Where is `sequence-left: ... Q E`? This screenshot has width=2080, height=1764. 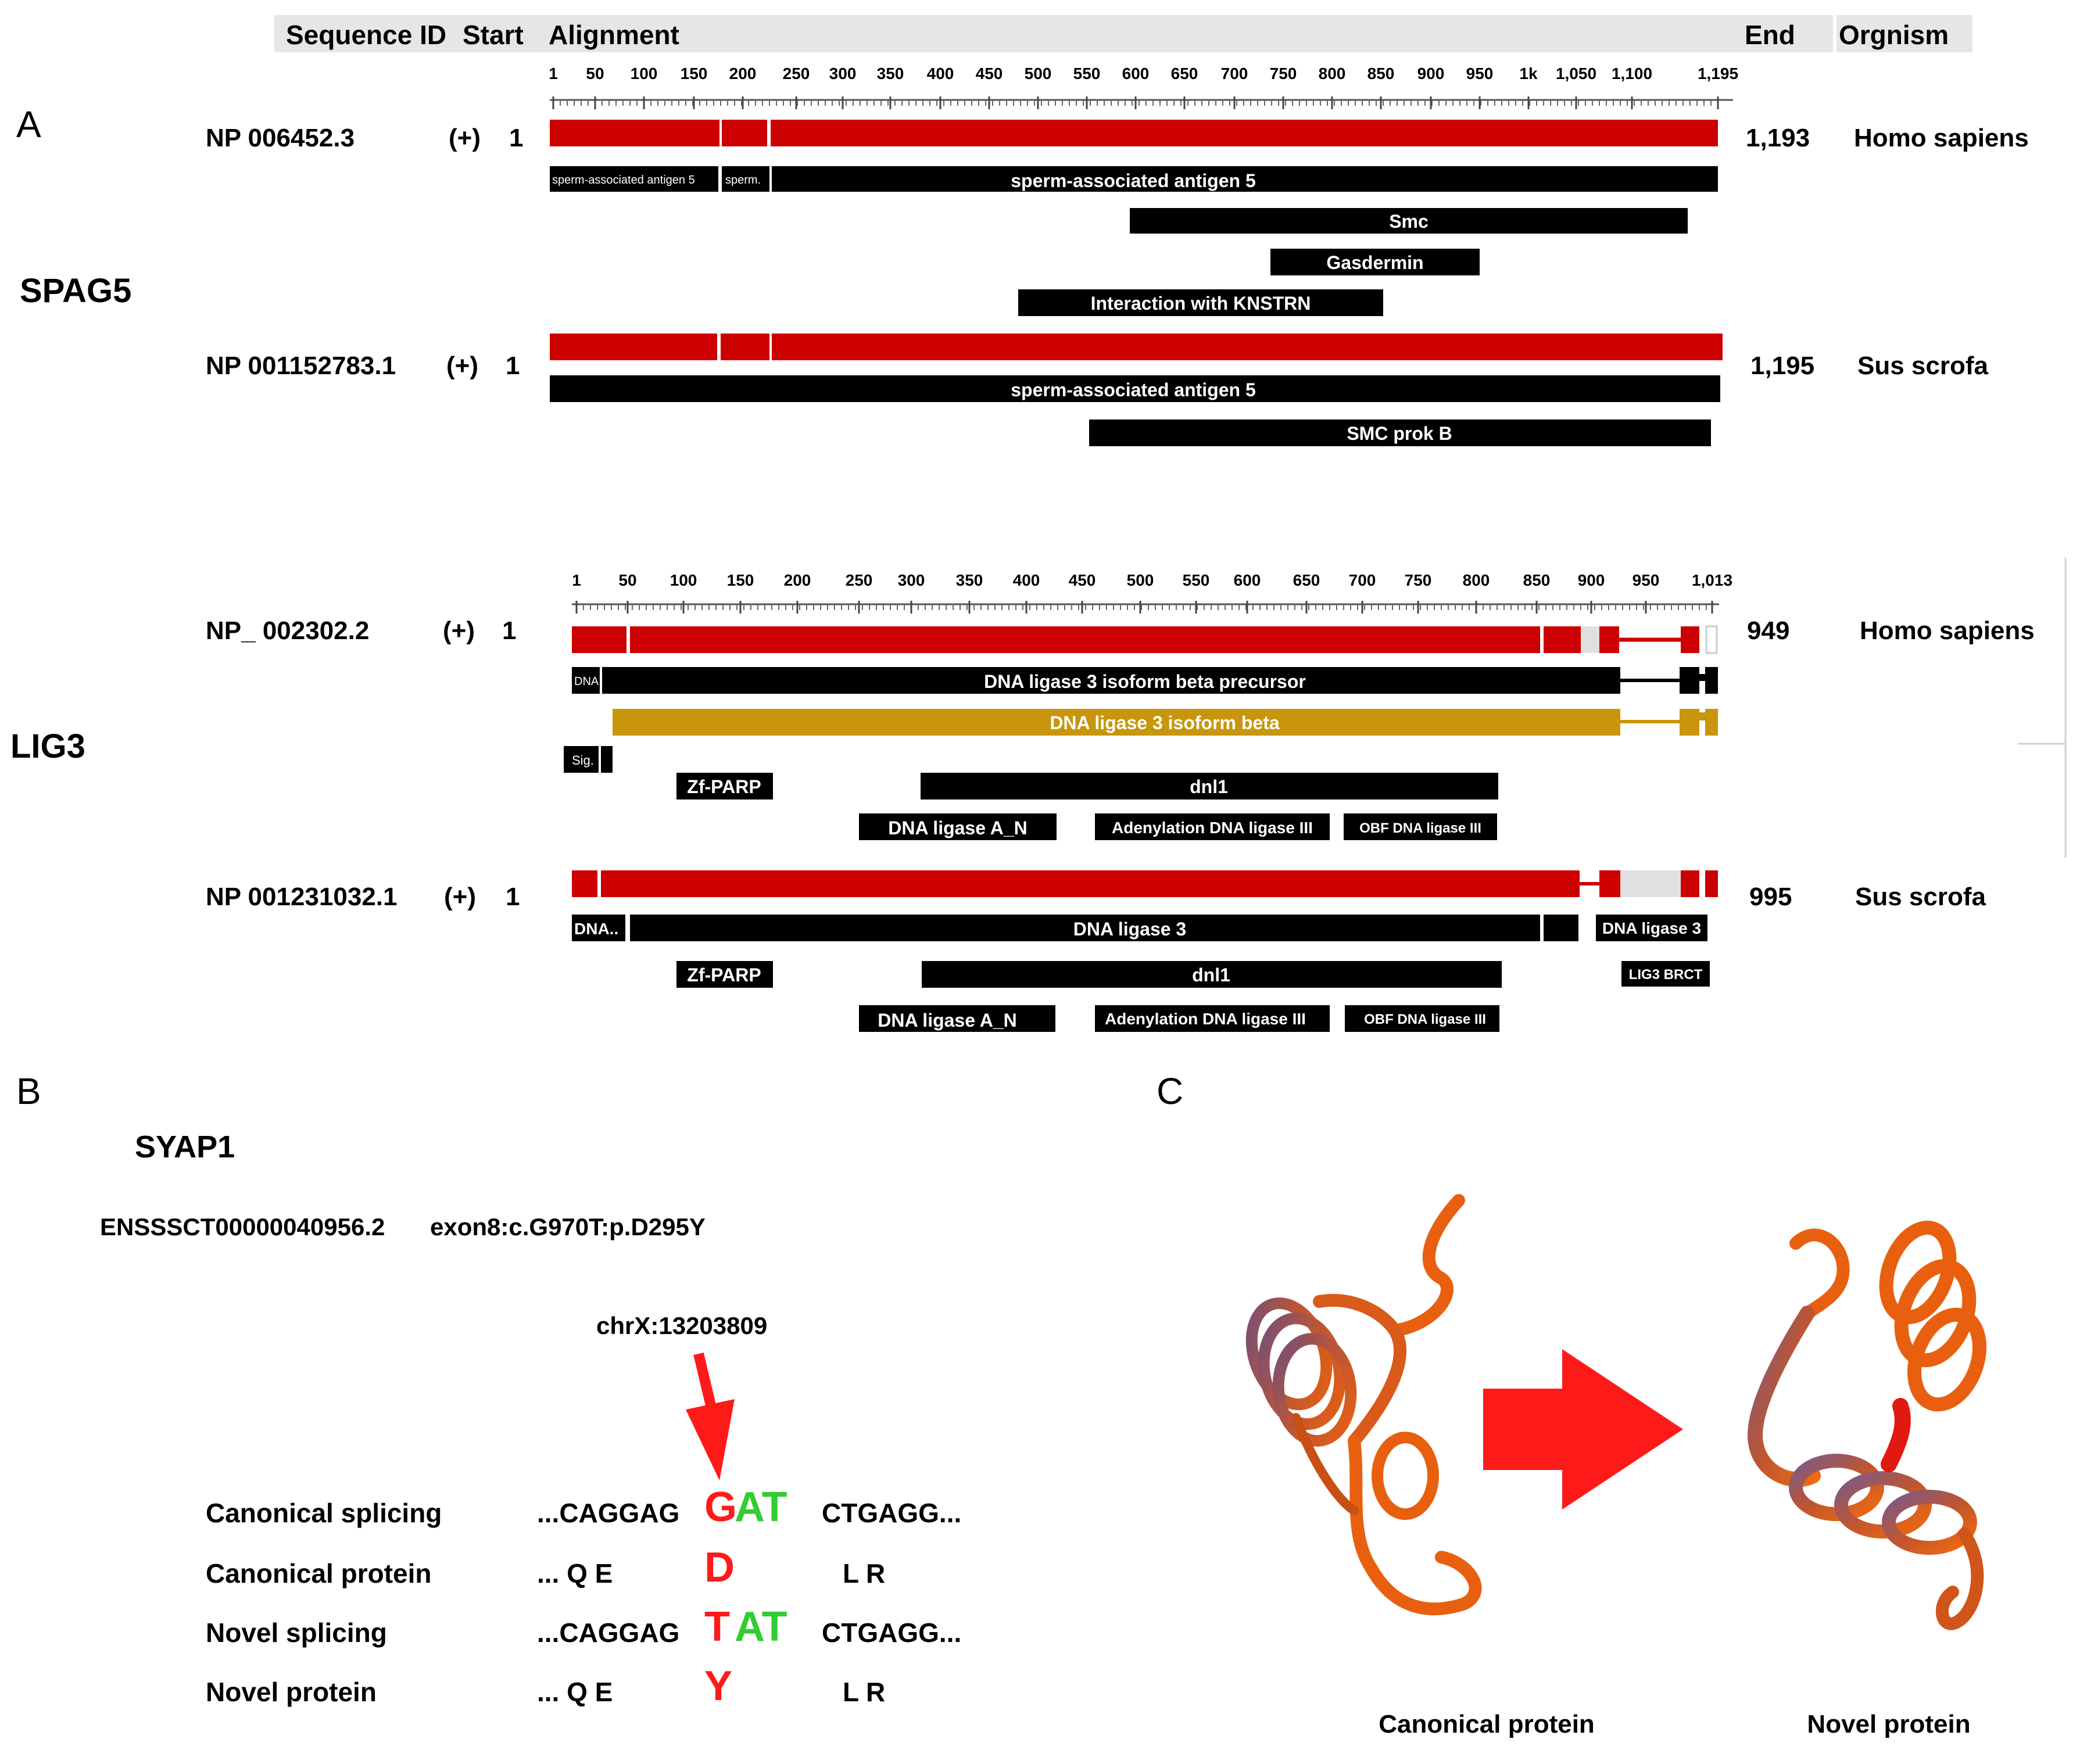
sequence-left: ... Q E is located at coordinates (575, 1573).